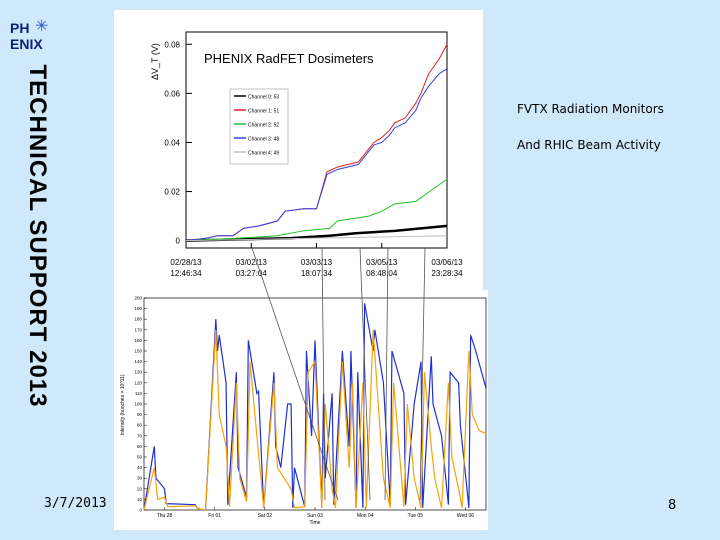 The height and width of the screenshot is (540, 720). I want to click on x-tick-label: 02/28/13, so click(186, 262).